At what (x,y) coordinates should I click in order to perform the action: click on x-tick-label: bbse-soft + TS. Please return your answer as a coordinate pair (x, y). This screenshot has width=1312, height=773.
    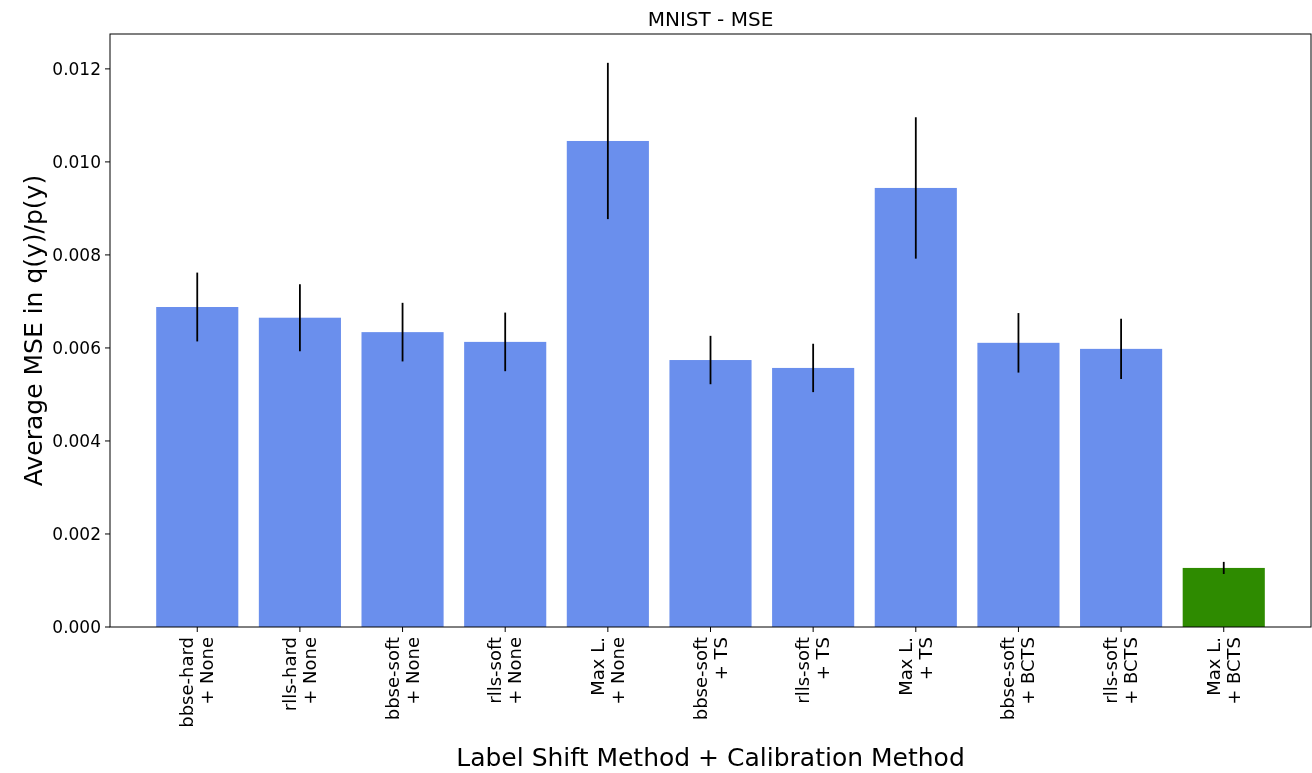
    Looking at the image, I should click on (710, 679).